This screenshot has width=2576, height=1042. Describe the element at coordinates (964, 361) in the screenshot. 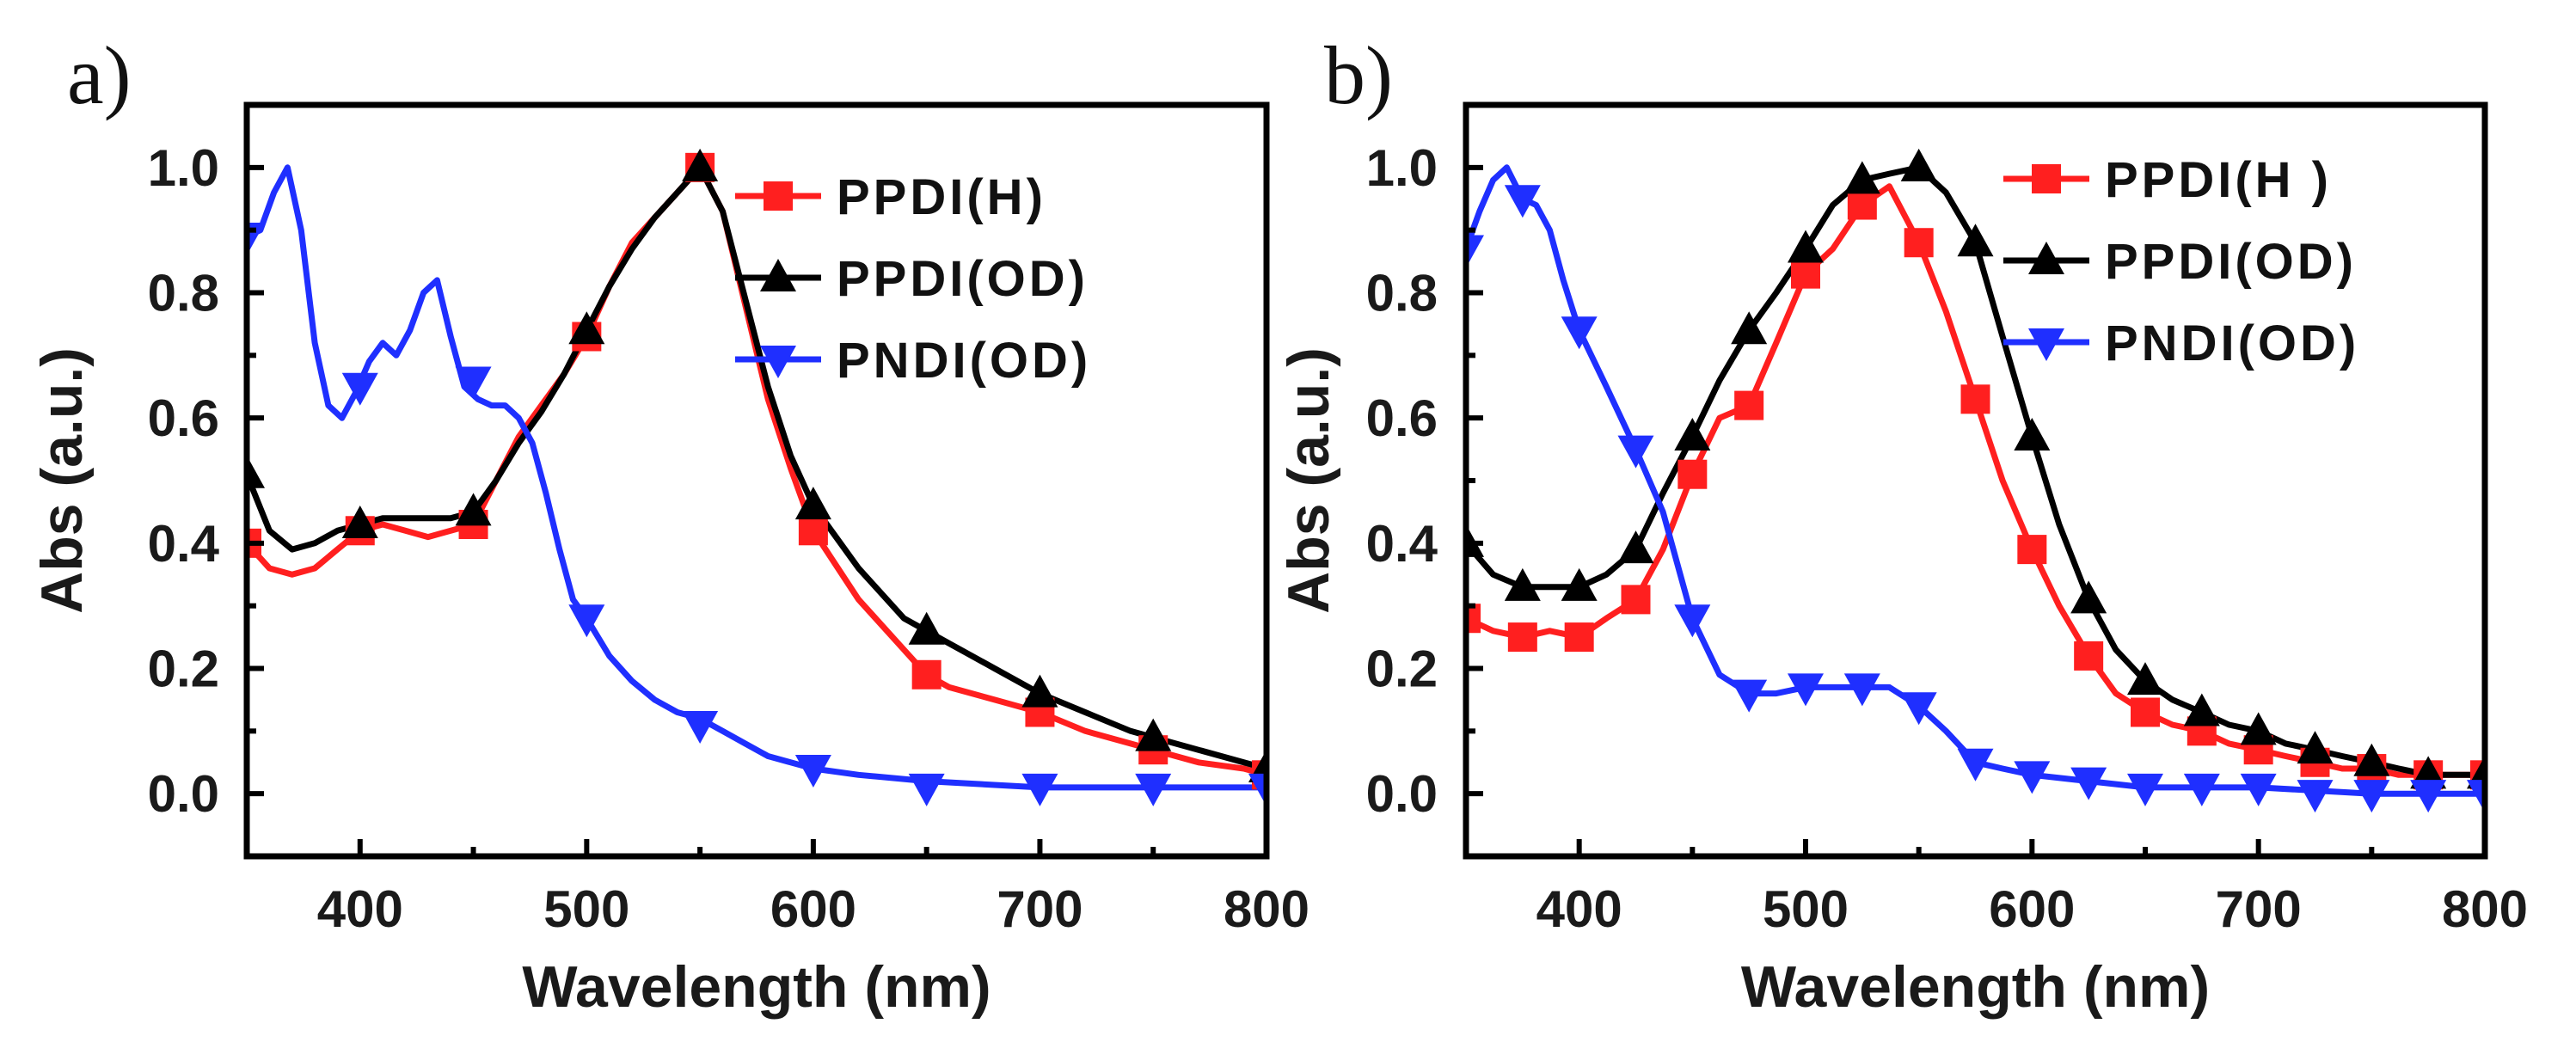

I see `legend-label: PNDI(OD)` at that location.